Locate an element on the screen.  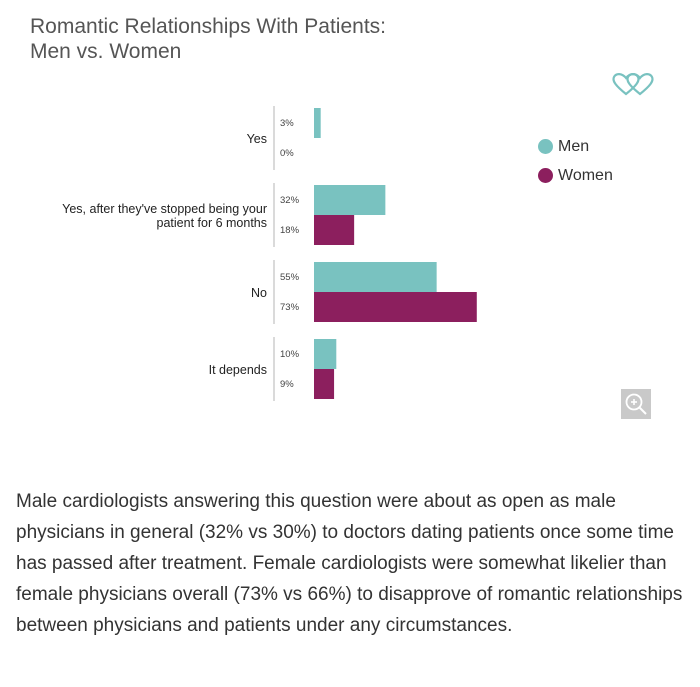
category-label: Yes is located at coordinates (257, 139).